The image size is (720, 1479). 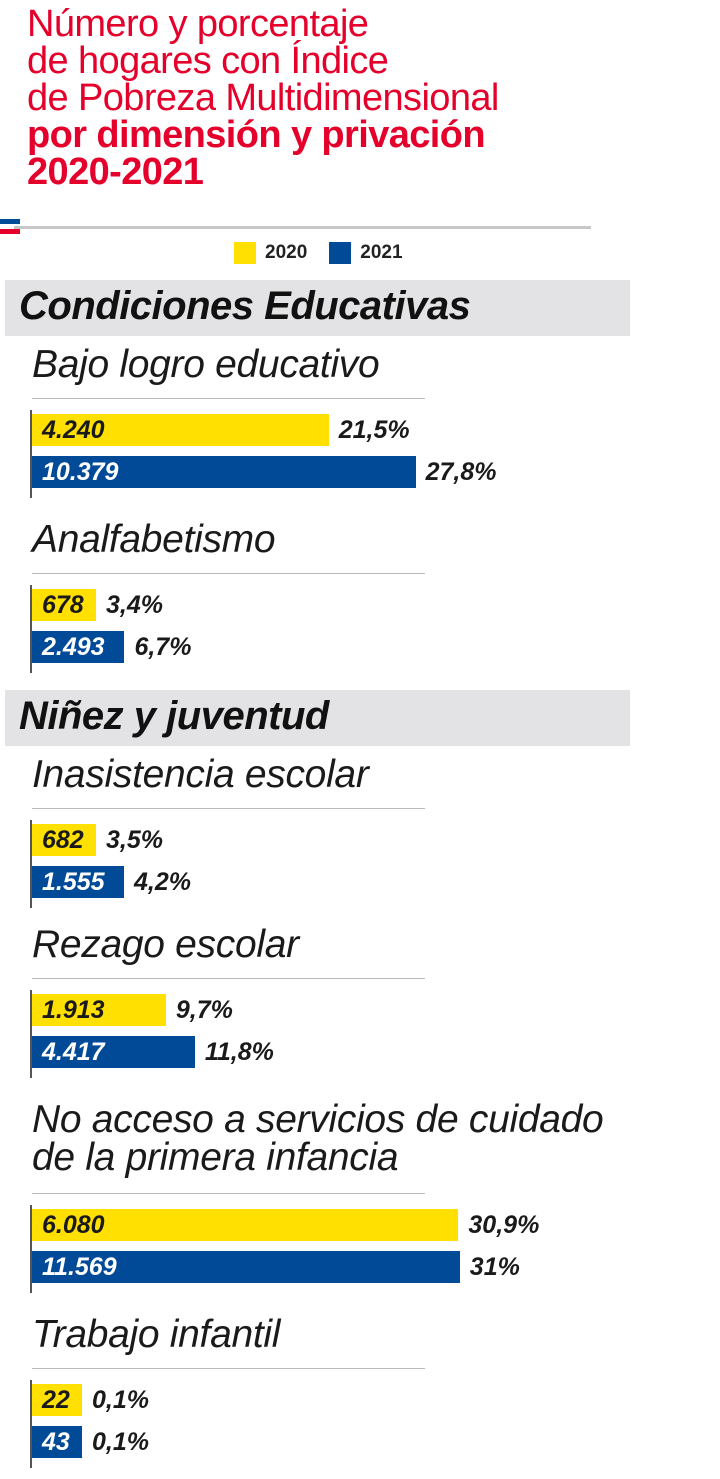 I want to click on bar-count-label: 682, so click(x=63, y=840).